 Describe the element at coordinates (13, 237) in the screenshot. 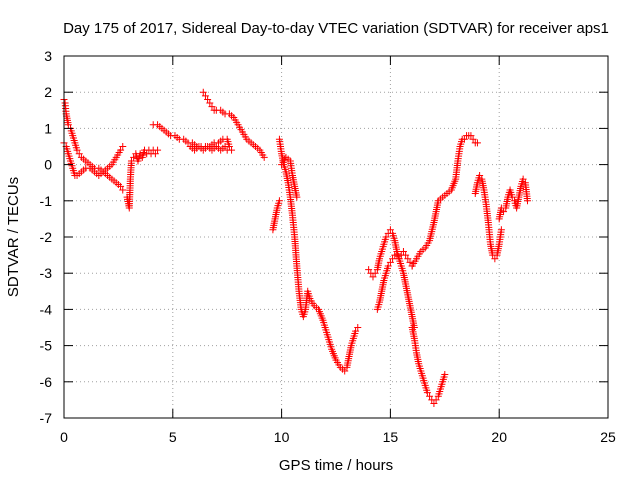

I see `y-axis-label: SDTVAR / TECUs` at that location.